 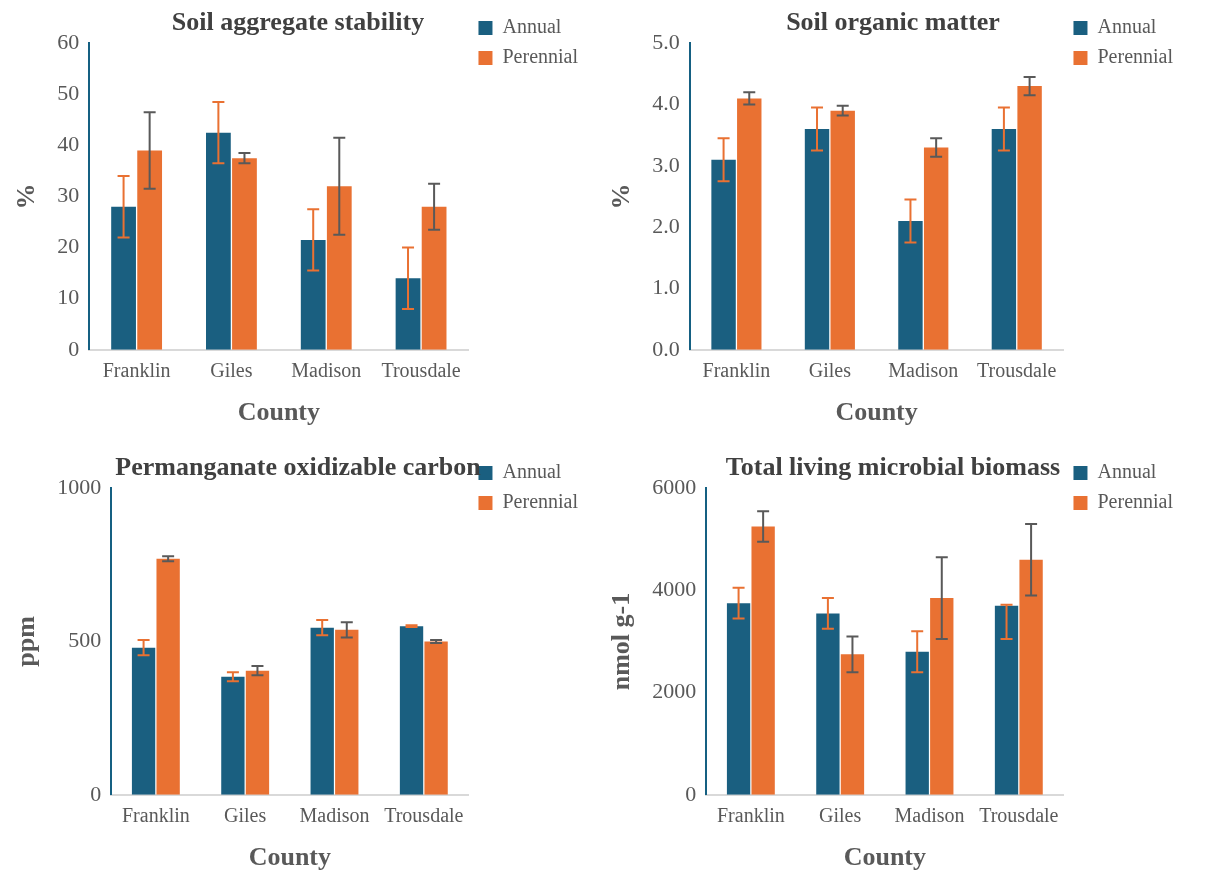 I want to click on y-tick-label: 50, so click(x=68, y=93).